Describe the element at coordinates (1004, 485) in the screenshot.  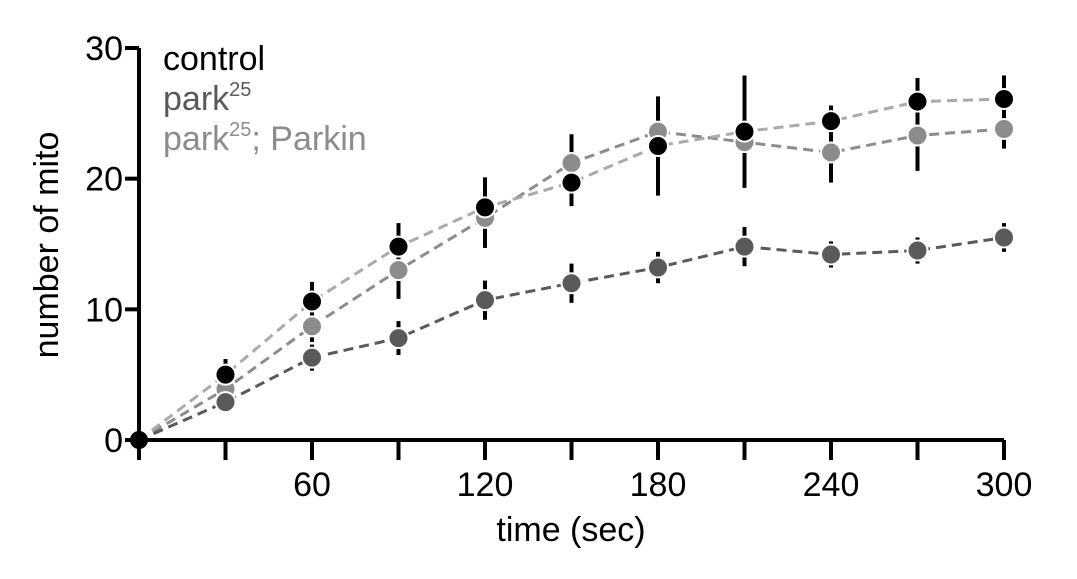
I see `x-tick-label-4: 300` at that location.